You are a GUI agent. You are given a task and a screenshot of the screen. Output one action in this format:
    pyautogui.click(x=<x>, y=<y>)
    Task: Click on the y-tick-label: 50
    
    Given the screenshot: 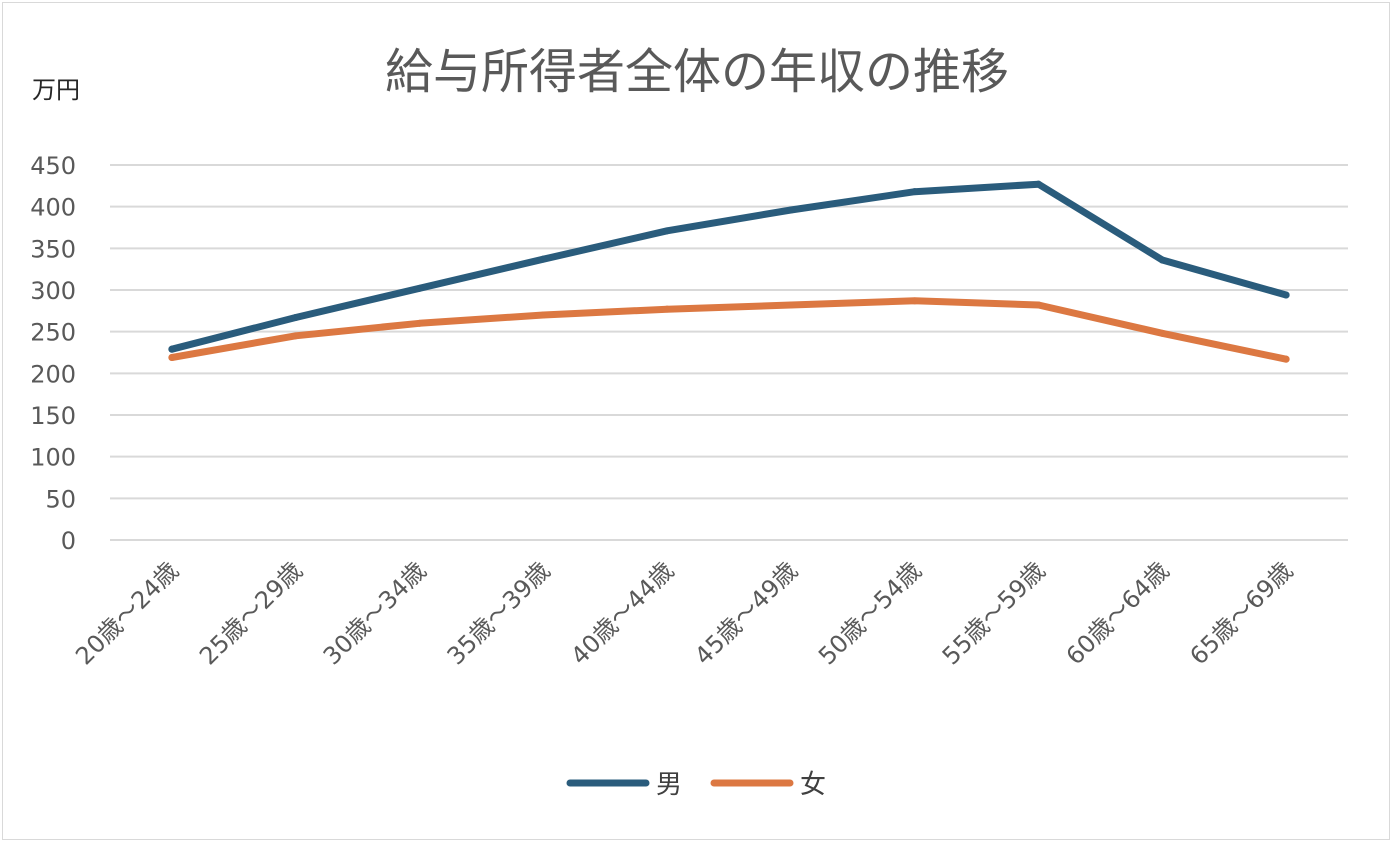 What is the action you would take?
    pyautogui.click(x=60, y=499)
    